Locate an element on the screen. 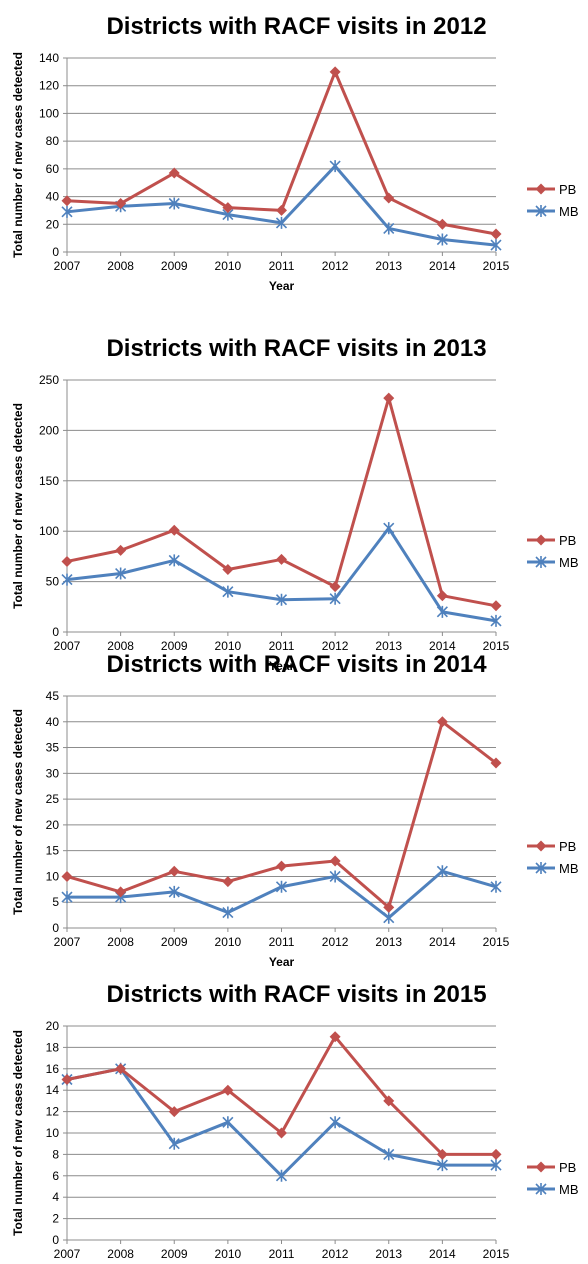 The image size is (588, 1264). y-tick-label: 40 is located at coordinates (53, 197).